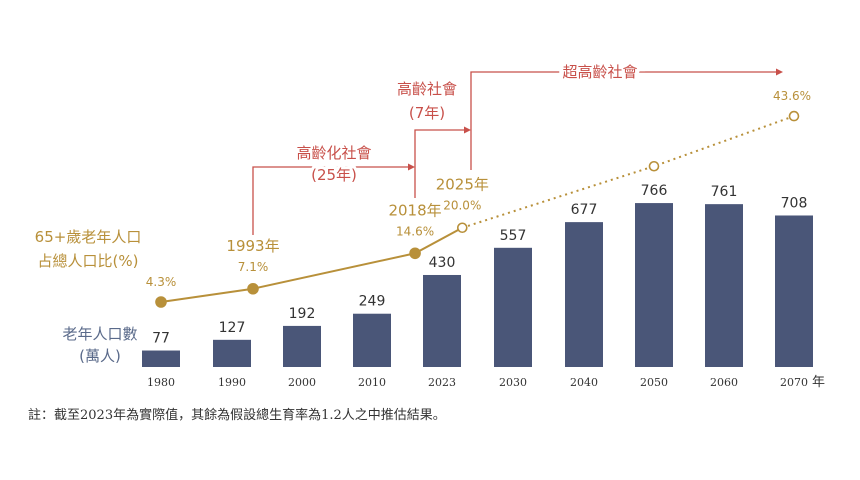 The height and width of the screenshot is (480, 860). Describe the element at coordinates (794, 116) in the screenshot. I see `line-point-2070` at that location.